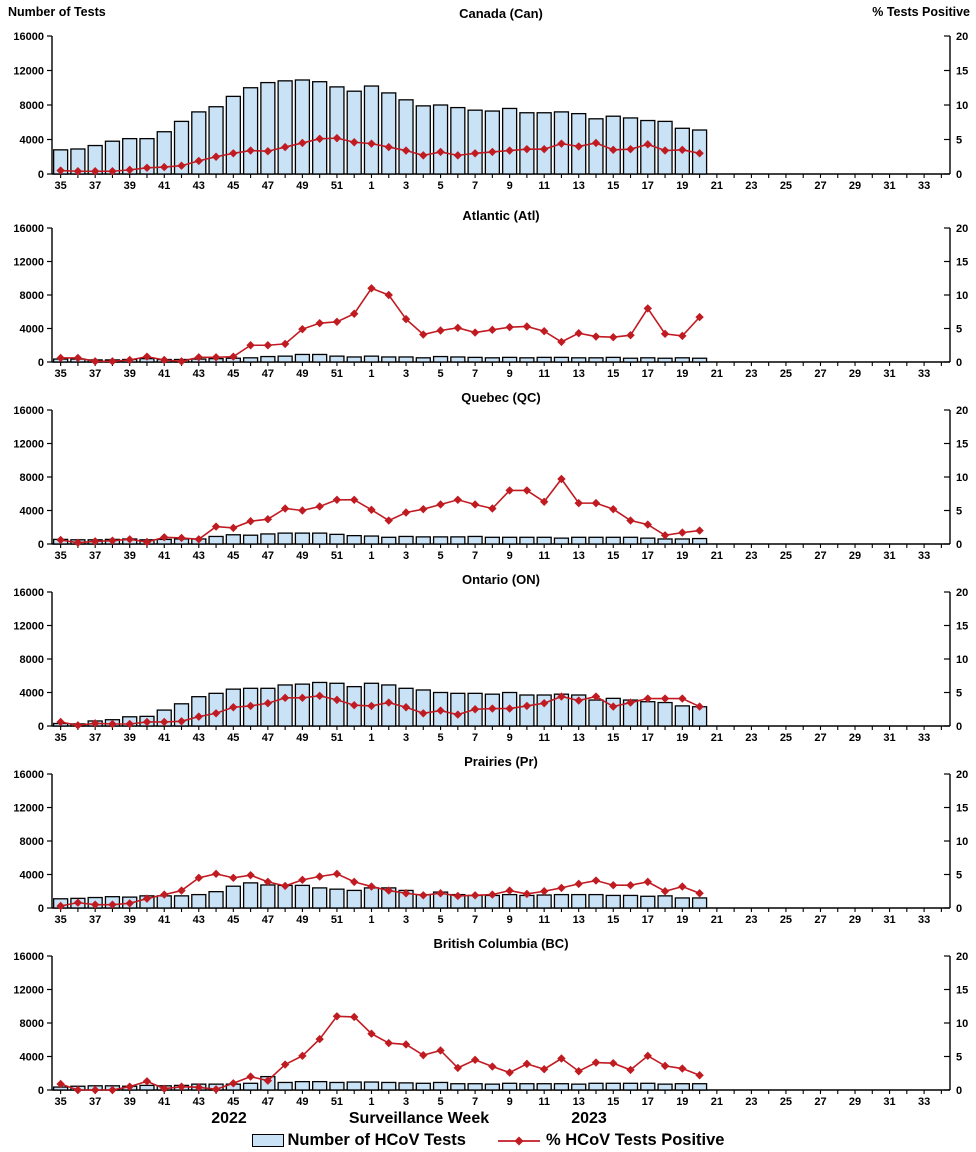 The height and width of the screenshot is (1152, 976). I want to click on legend-item-line: % HCoV Tests Positive, so click(610, 1140).